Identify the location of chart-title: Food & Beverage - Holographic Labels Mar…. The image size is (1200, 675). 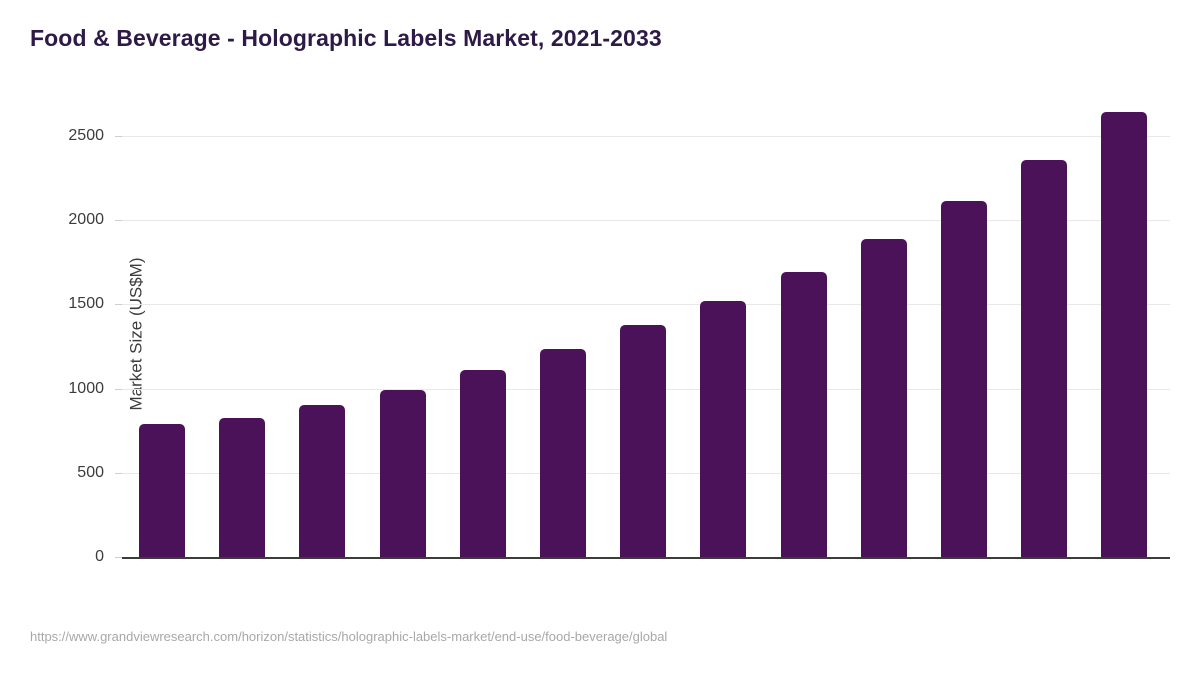
(346, 38).